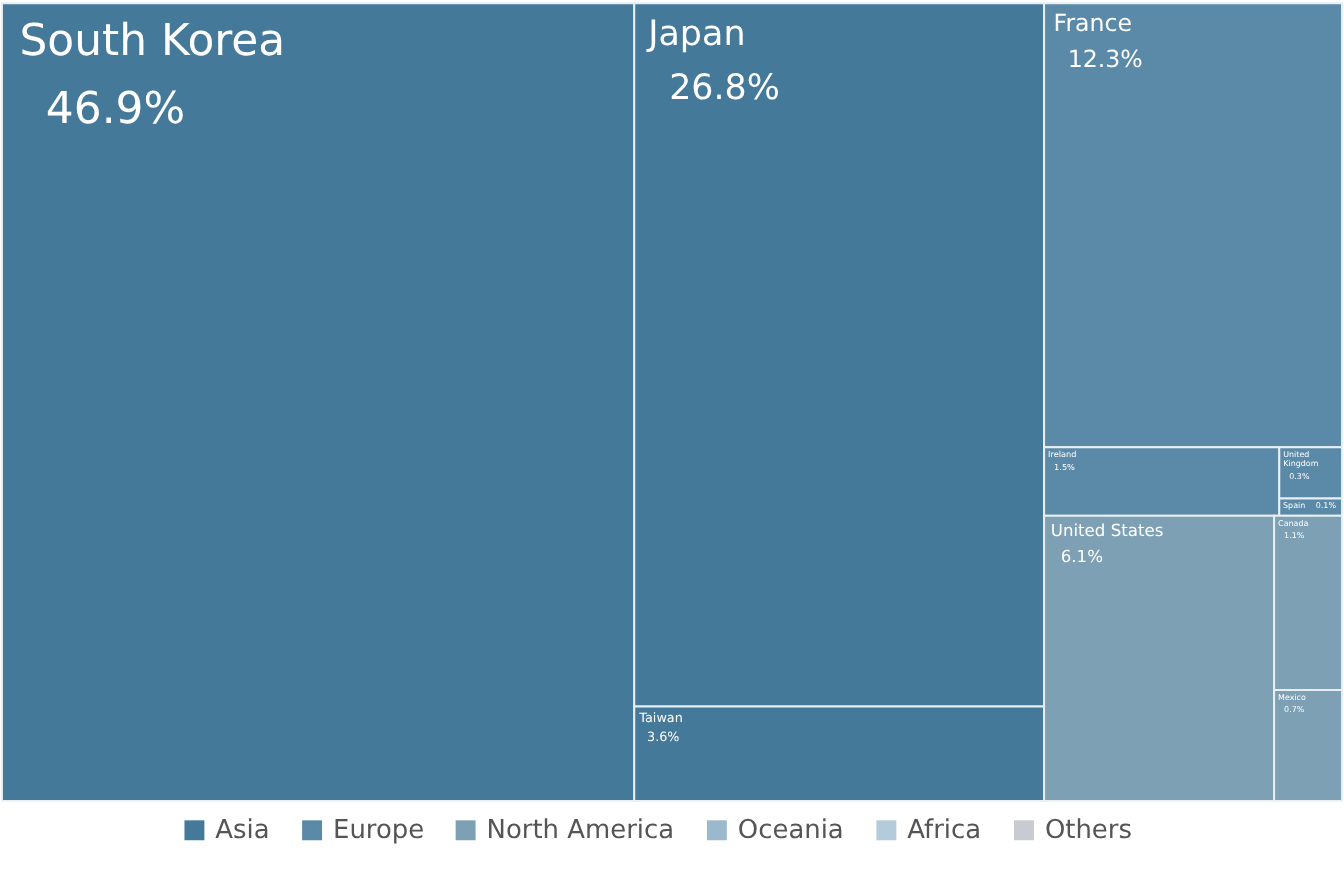 The height and width of the screenshot is (872, 1344). Describe the element at coordinates (242, 831) in the screenshot. I see `series-label: Asia` at that location.